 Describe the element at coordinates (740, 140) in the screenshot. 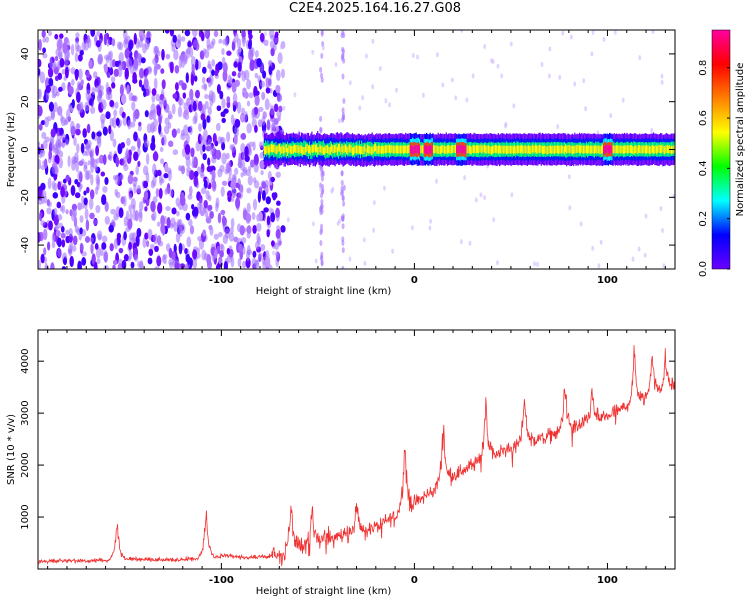

I see `colorbar-label: Normalized spectral amplitude` at that location.